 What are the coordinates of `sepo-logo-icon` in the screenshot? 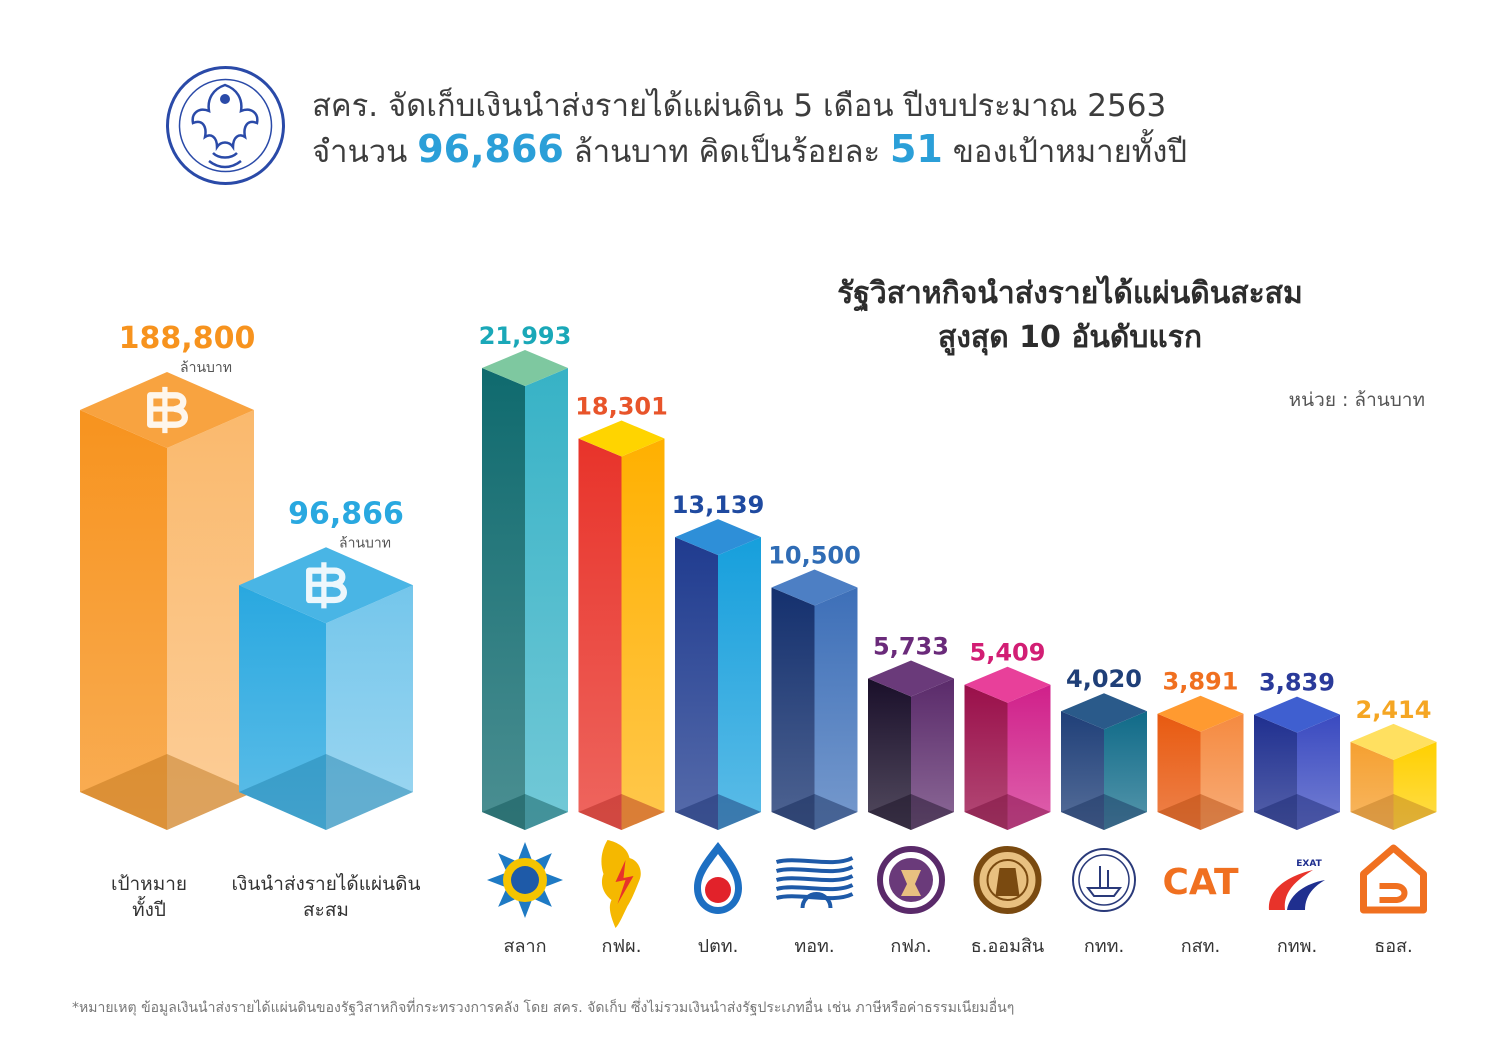 It's located at (225, 125).